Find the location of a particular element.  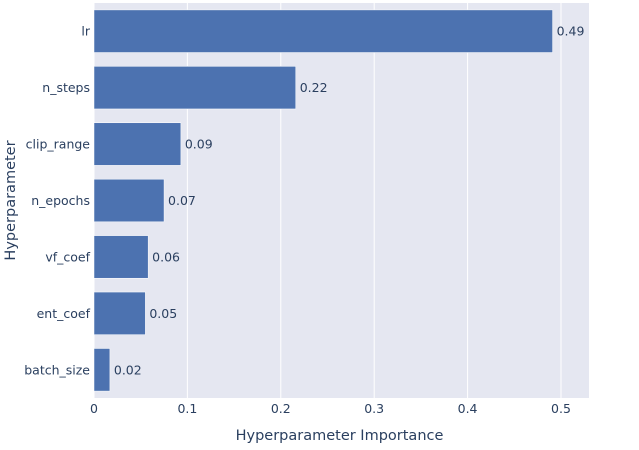

y-axis-title: Hyperparameter is located at coordinates (11, 200).